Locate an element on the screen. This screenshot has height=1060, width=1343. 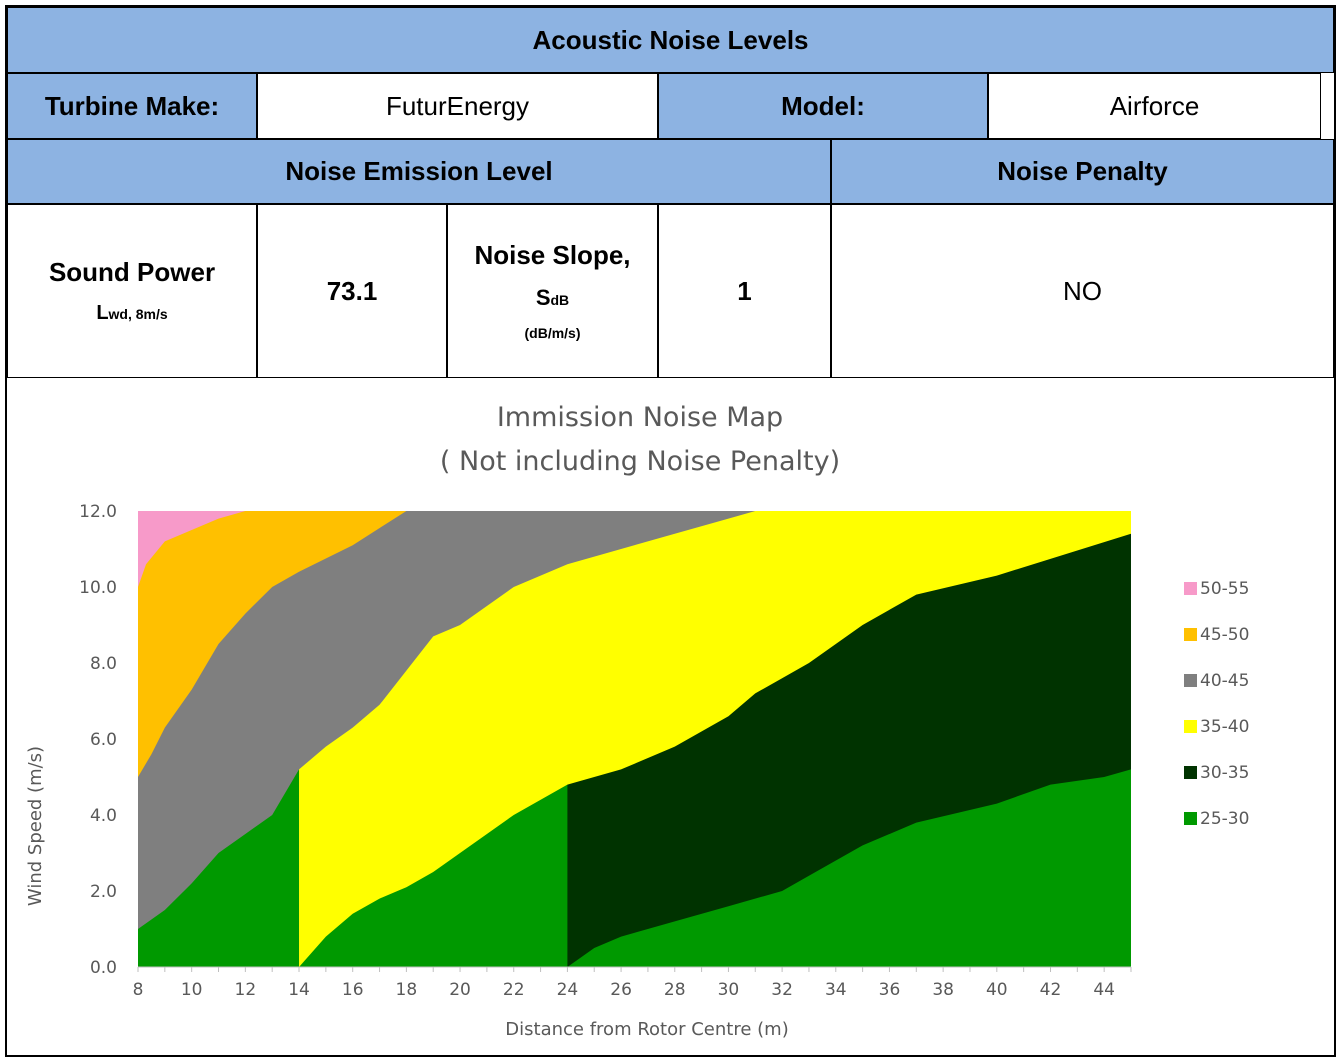
noise-slope-label: Noise Slope, SdB (dB/m/s) is located at coordinates (552, 291).